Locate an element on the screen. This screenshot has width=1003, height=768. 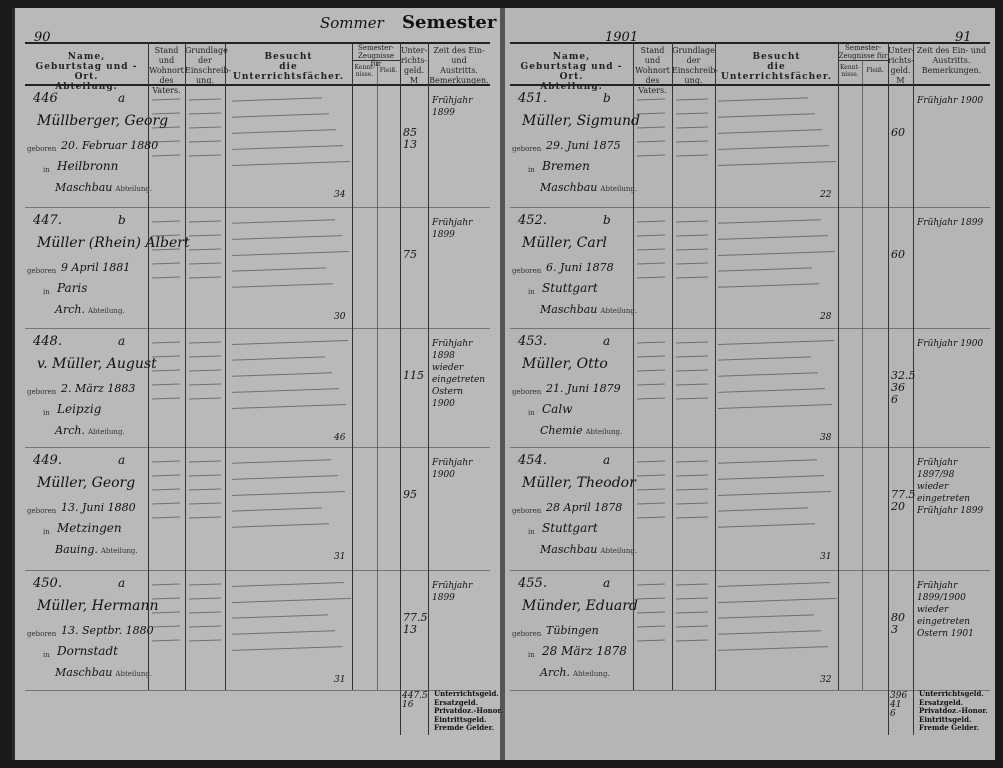
subject-total: 28 is located at coordinates (826, 317).